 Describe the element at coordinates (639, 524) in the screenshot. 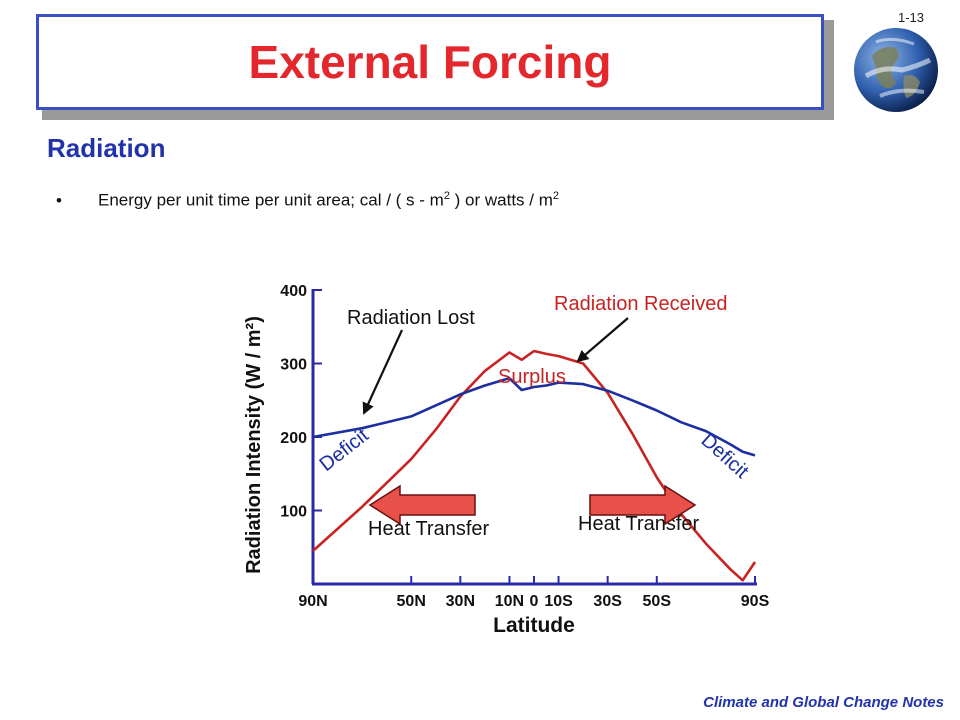

I see `label-heat-transfer-right: Heat Transfer` at that location.